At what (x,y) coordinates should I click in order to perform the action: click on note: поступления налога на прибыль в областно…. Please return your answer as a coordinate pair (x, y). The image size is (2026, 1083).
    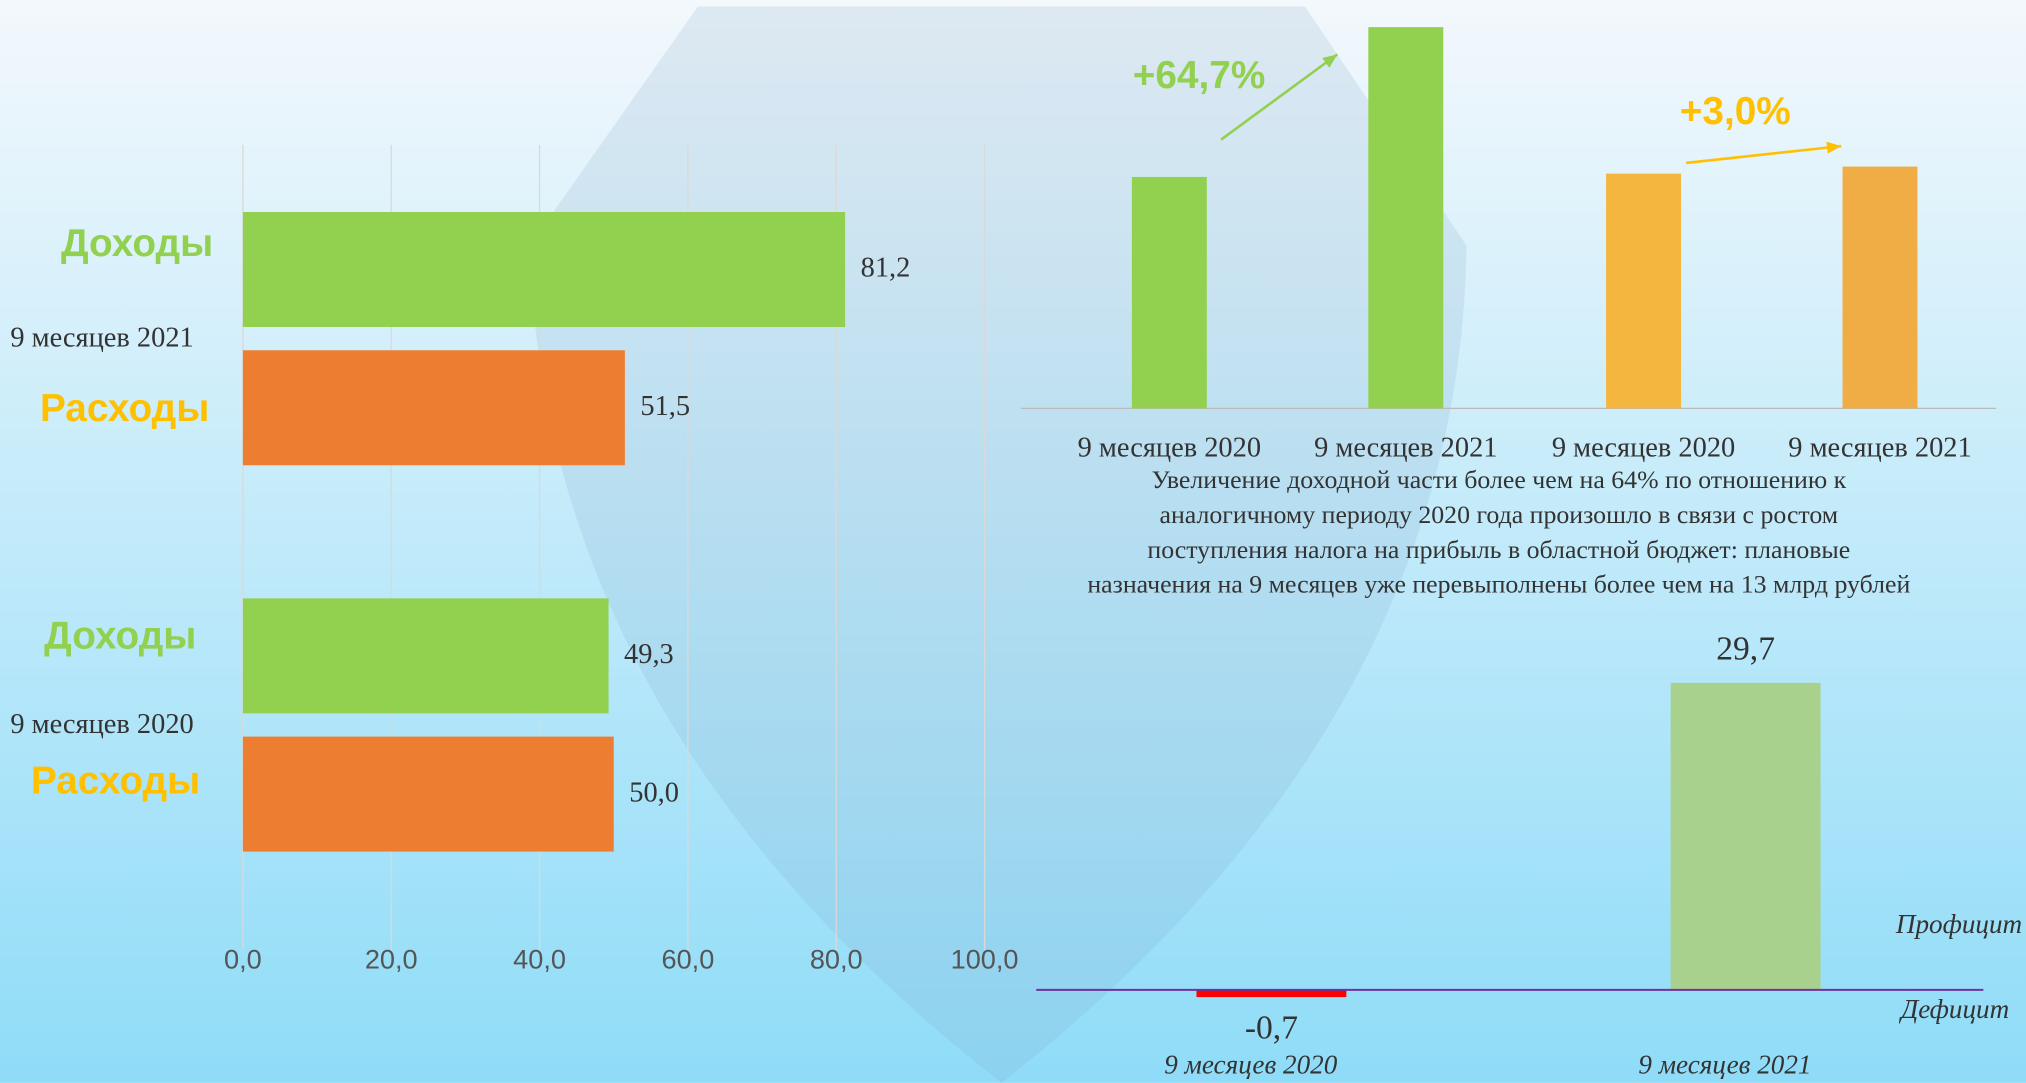
    Looking at the image, I should click on (1498, 549).